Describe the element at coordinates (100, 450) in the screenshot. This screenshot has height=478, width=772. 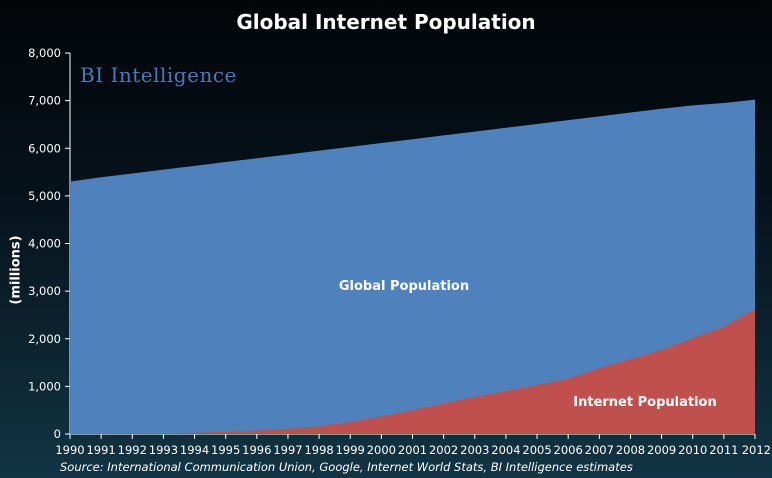
I see `x-tick-label: 1991` at that location.